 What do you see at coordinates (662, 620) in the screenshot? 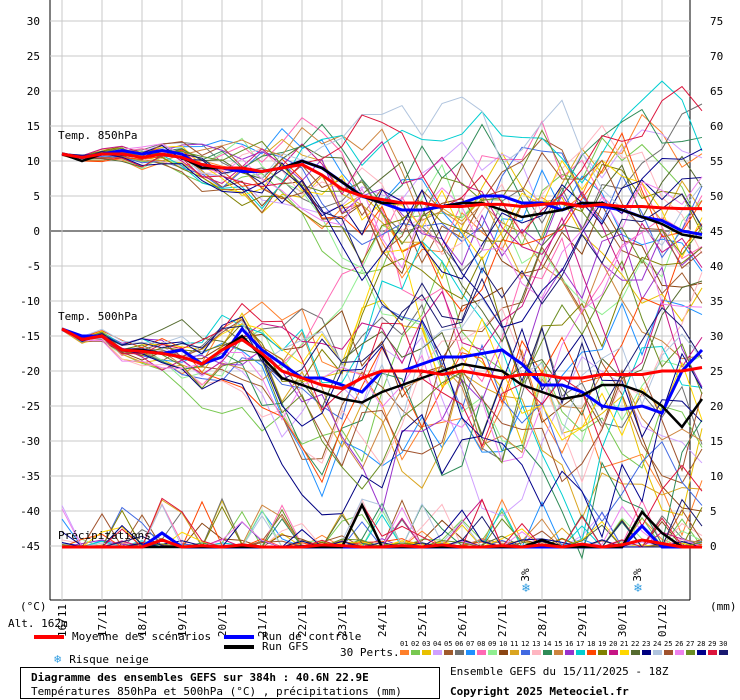
I see `date-tick-label: 01/12` at bounding box center [662, 620].